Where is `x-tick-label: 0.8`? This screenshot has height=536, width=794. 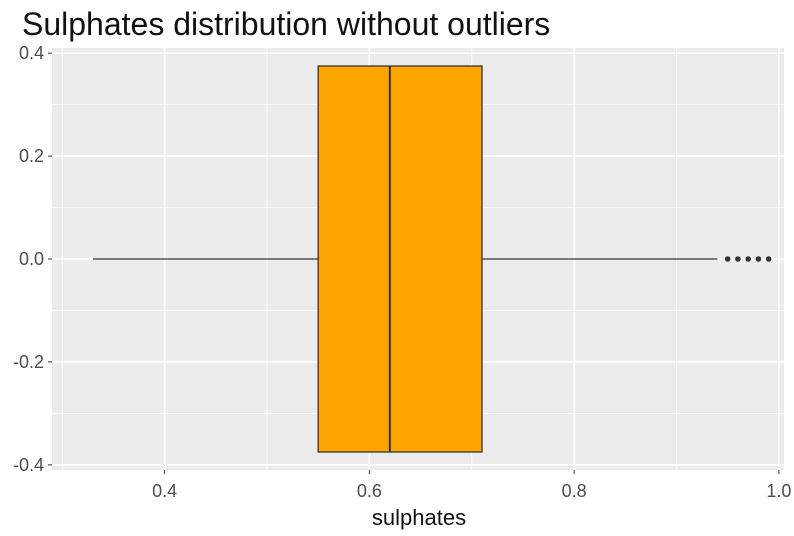 x-tick-label: 0.8 is located at coordinates (574, 491).